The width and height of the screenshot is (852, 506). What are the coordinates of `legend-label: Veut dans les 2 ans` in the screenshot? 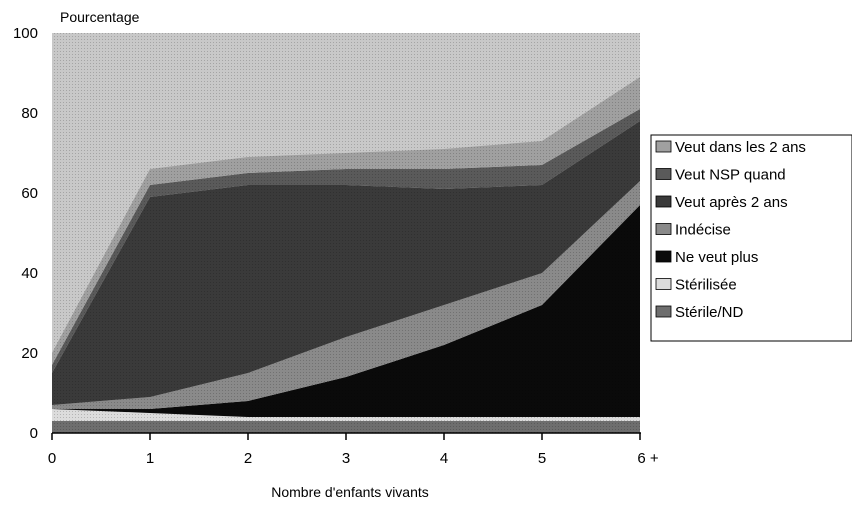 It's located at (740, 147).